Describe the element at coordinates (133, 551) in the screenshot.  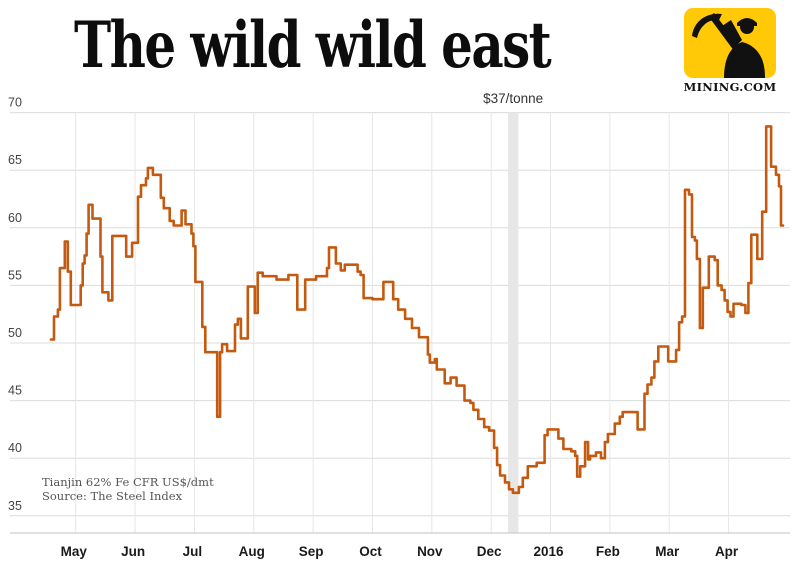
I see `x-axis-label: Jun` at that location.